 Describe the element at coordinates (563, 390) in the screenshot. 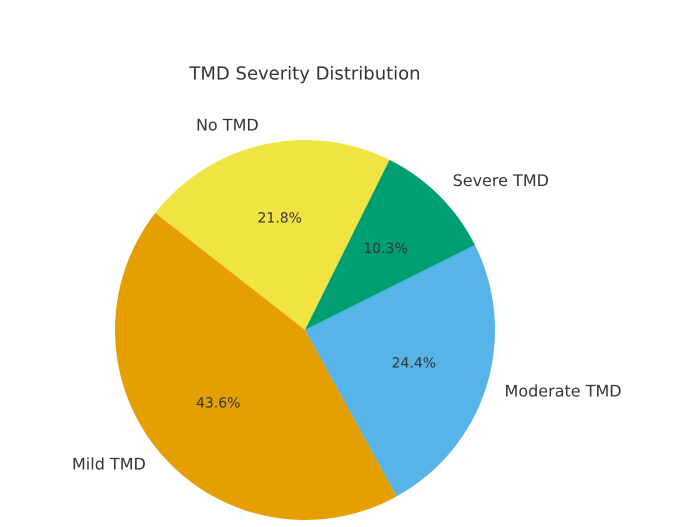

I see `slice-label: Moderate TMD` at that location.